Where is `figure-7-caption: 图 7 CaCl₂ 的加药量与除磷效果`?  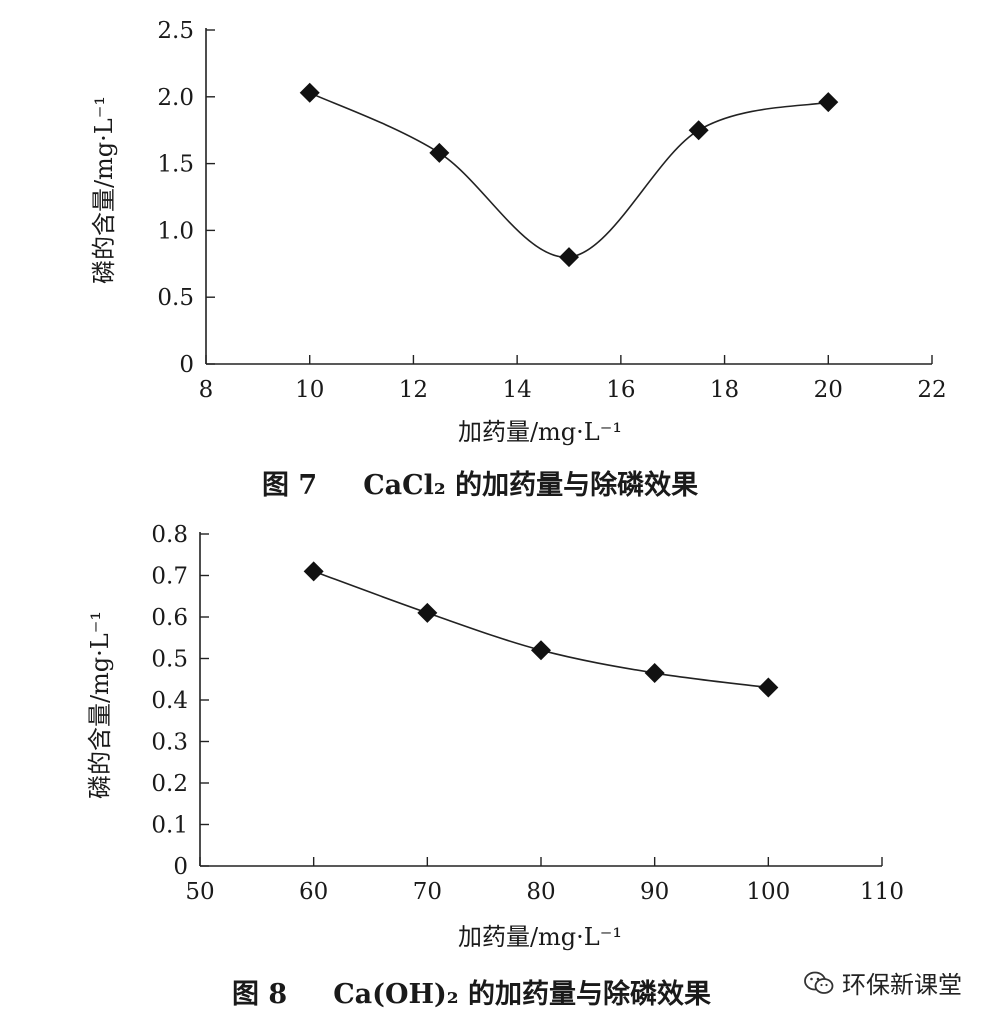 figure-7-caption: 图 7 CaCl₂ 的加药量与除磷效果 is located at coordinates (480, 482).